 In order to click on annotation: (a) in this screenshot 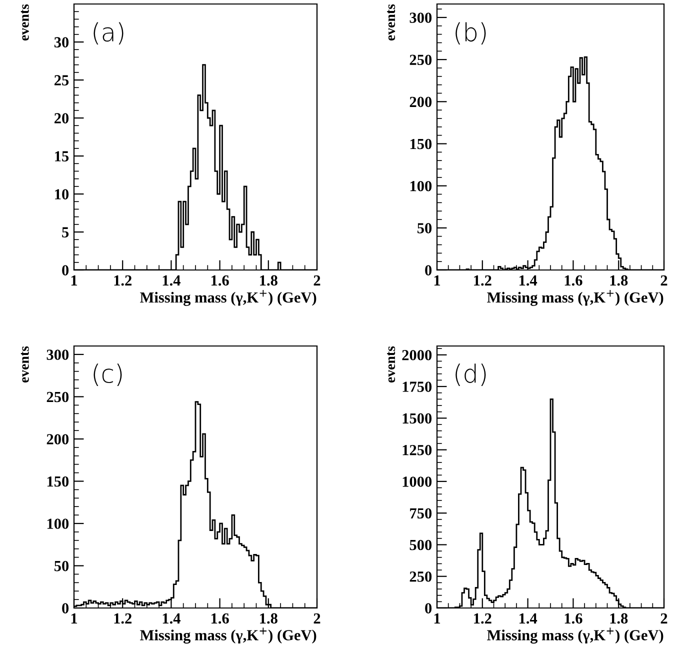, I will do `click(109, 33)`.